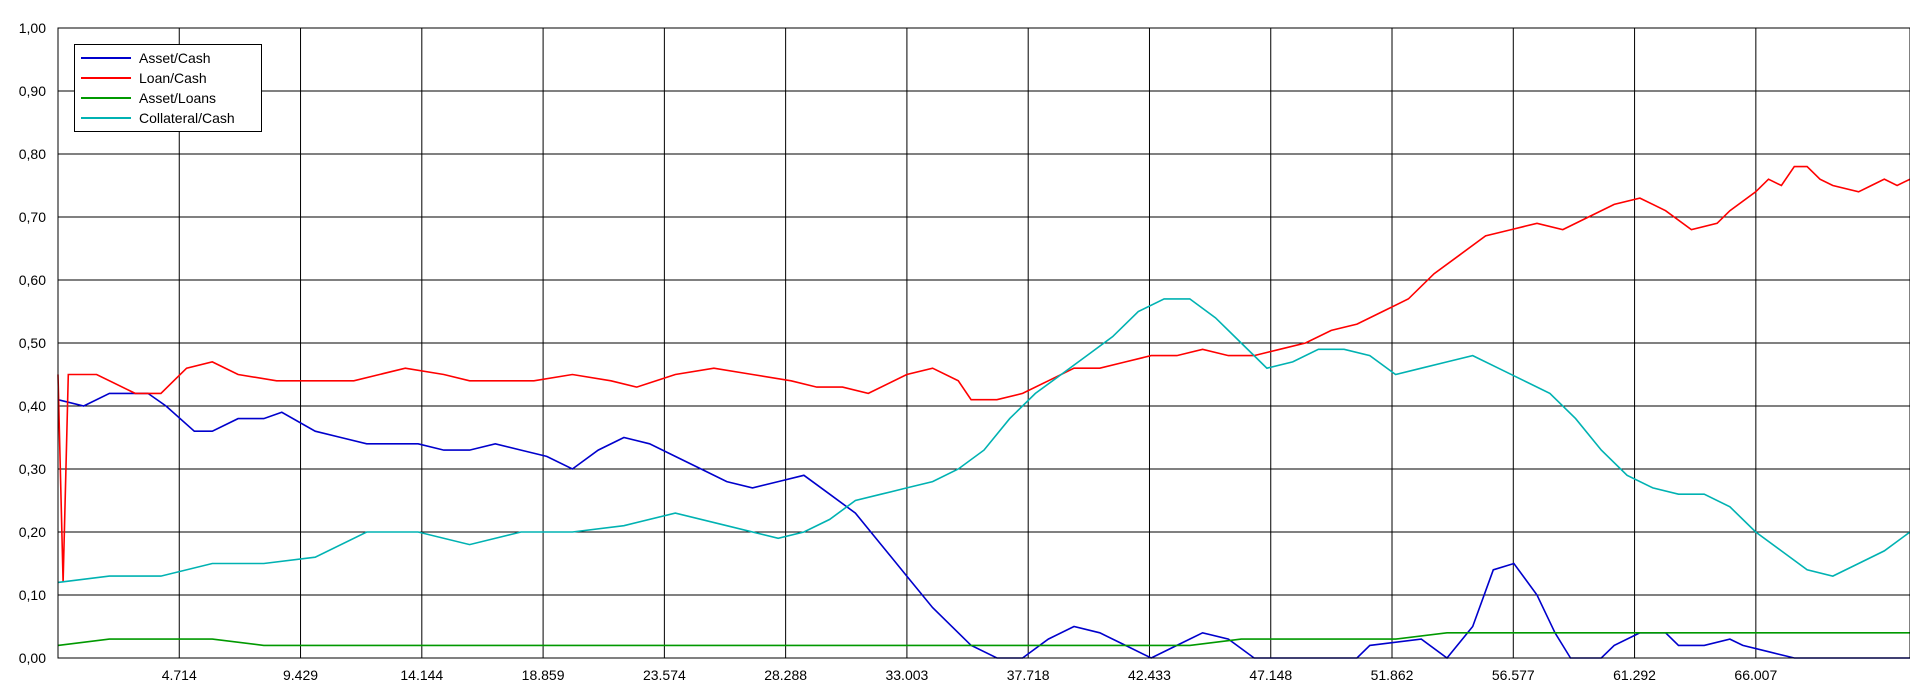  What do you see at coordinates (179, 675) in the screenshot?
I see `x-tick-label: 4.714` at bounding box center [179, 675].